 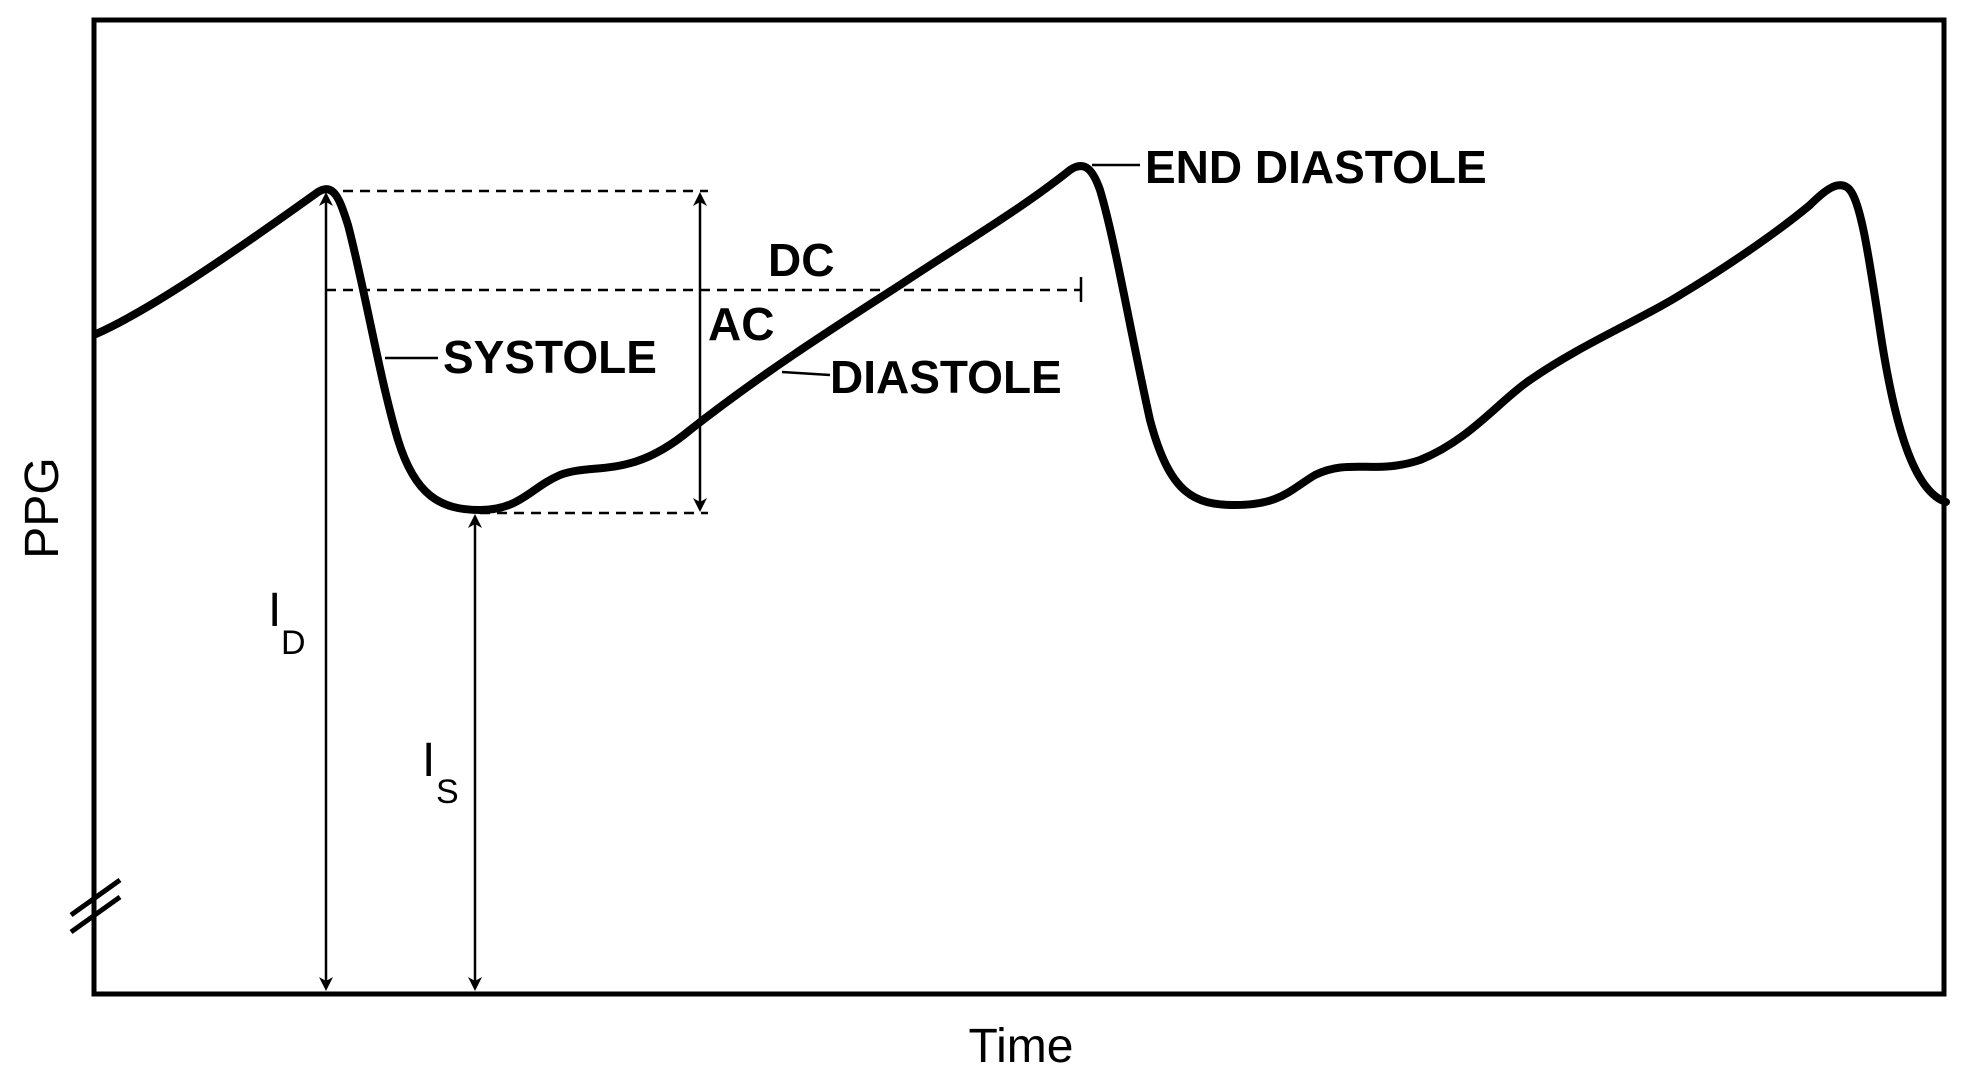 I want to click on systole-label: SYSTOLE, so click(x=550, y=357).